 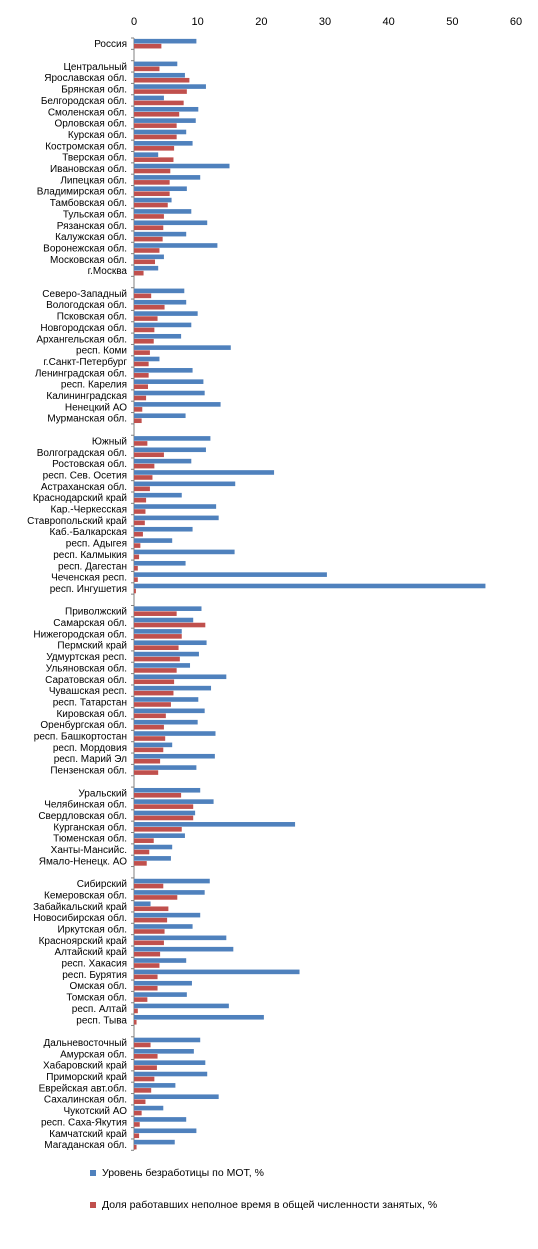 What do you see at coordinates (84, 1122) in the screenshot?
I see `category-label: респ. Саха-Якутия` at bounding box center [84, 1122].